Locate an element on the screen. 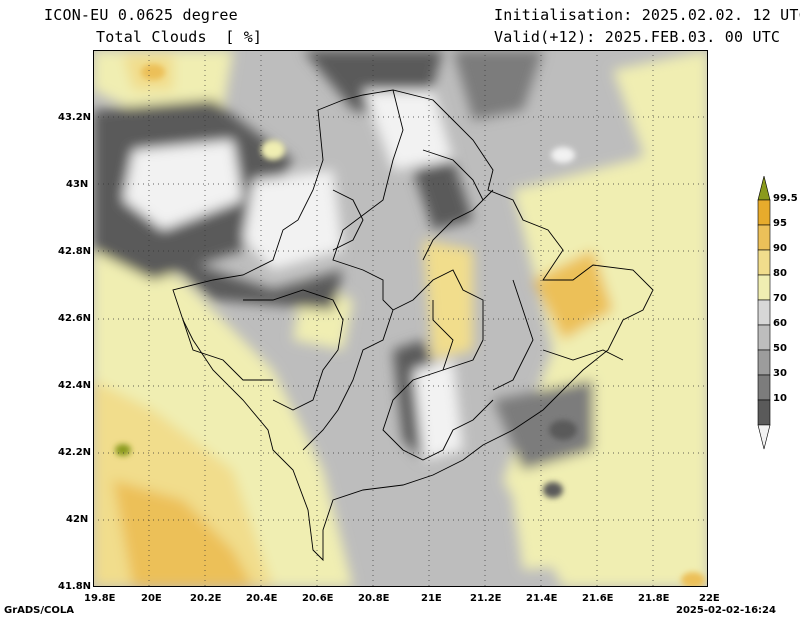  lat-label: 42.2N is located at coordinates (75, 452).